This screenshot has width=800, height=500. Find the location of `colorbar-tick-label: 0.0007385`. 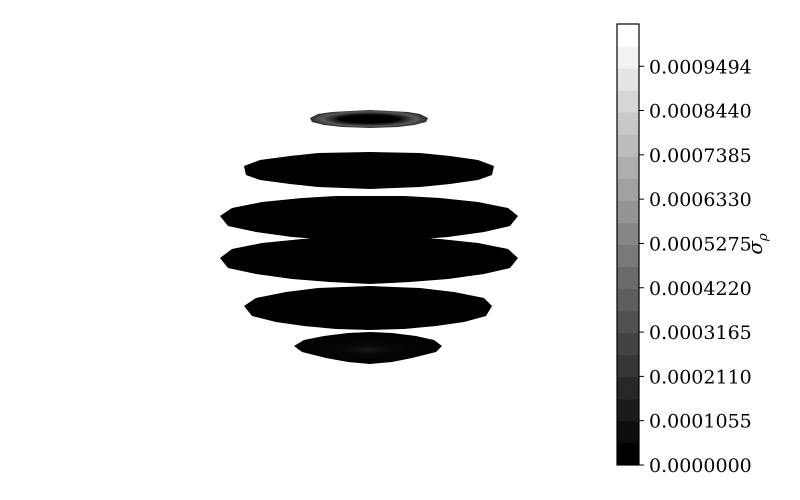

colorbar-tick-label: 0.0007385 is located at coordinates (700, 156).